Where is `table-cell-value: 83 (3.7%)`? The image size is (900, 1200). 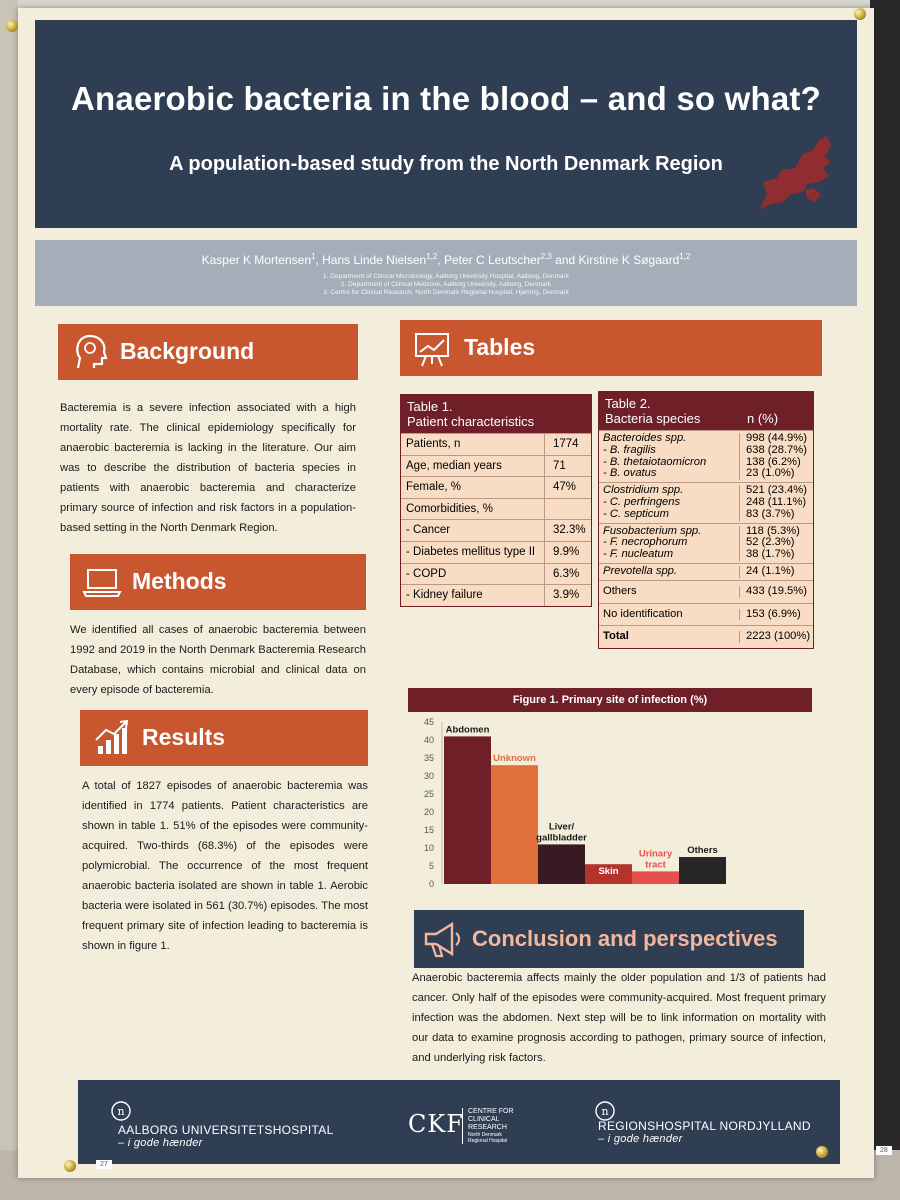 table-cell-value: 83 (3.7%) is located at coordinates (770, 513).